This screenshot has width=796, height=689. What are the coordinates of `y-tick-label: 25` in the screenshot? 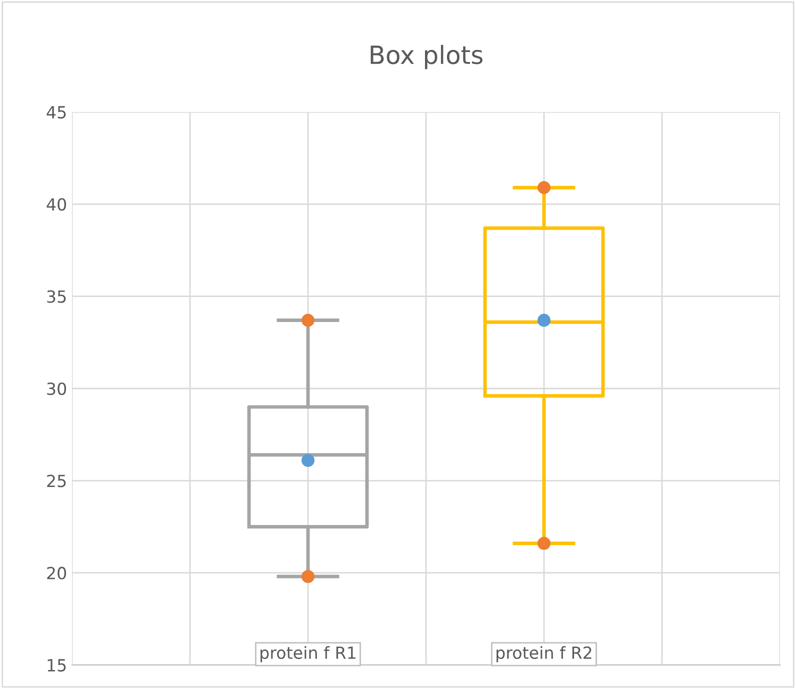 It's located at (56, 481).